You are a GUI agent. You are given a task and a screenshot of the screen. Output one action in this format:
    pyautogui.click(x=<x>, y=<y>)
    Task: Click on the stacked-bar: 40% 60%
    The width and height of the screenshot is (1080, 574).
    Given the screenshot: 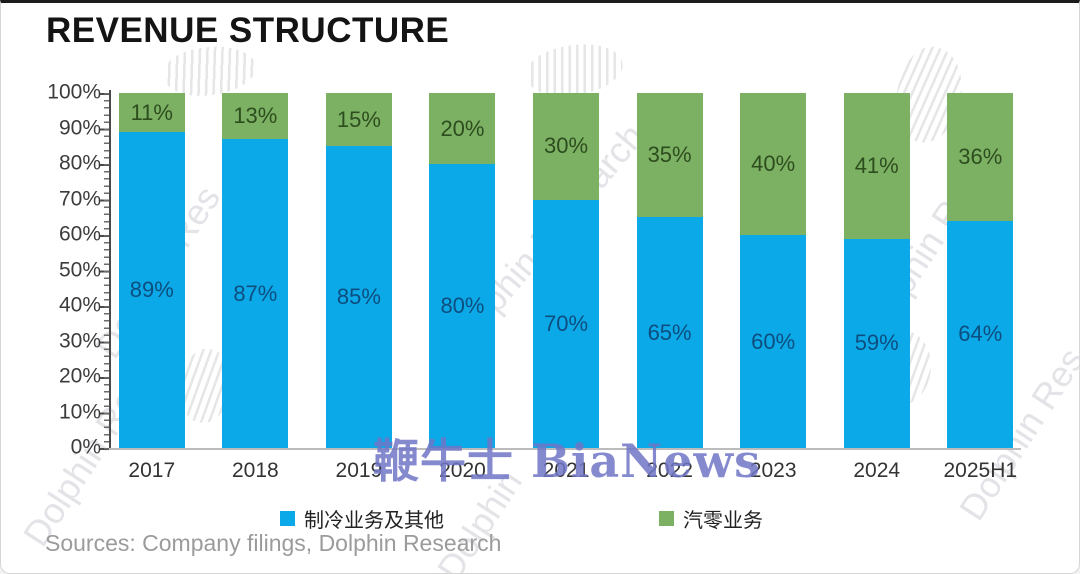 What is the action you would take?
    pyautogui.click(x=773, y=270)
    